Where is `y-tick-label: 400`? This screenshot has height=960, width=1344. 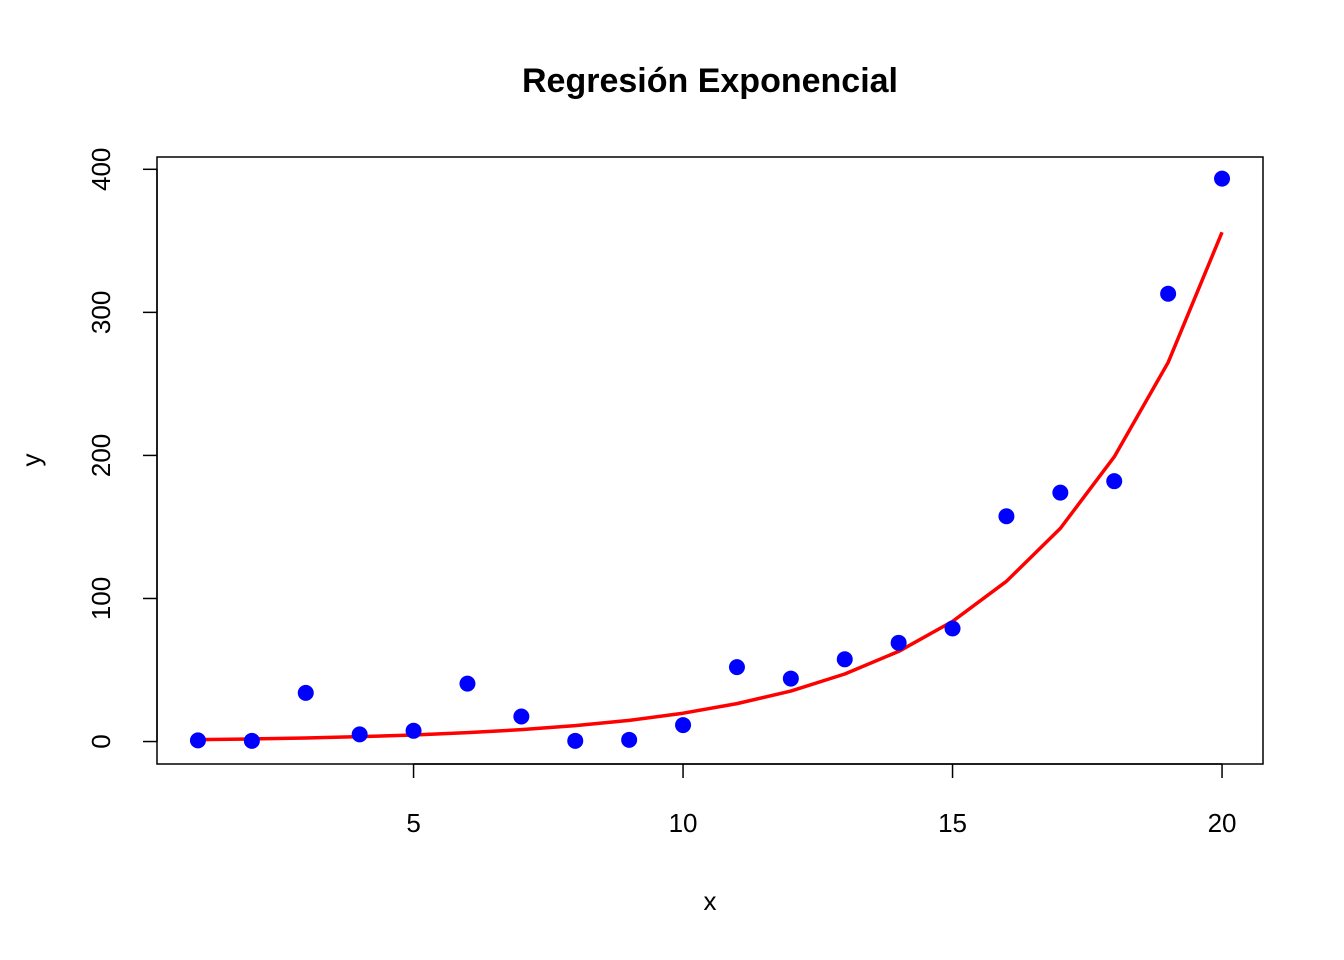 y-tick-label: 400 is located at coordinates (101, 169).